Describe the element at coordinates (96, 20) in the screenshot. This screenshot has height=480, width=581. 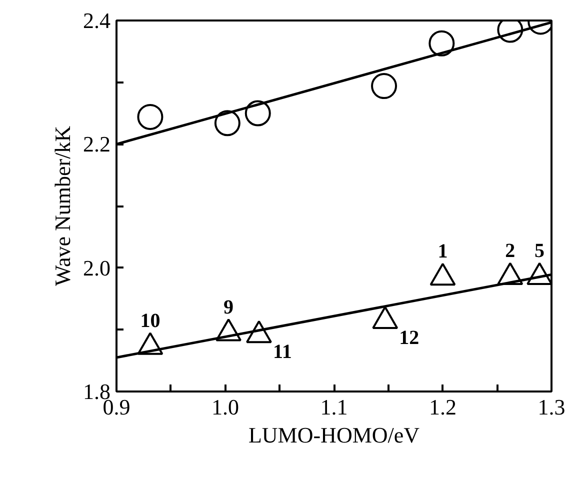
I see `y-tick-label: 2.4` at that location.